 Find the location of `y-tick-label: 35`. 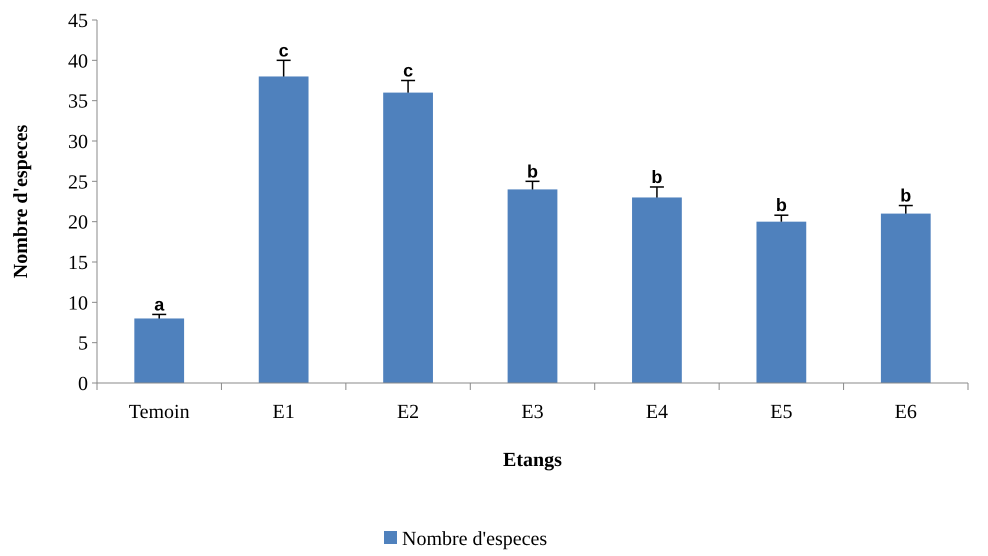

y-tick-label: 35 is located at coordinates (78, 101).